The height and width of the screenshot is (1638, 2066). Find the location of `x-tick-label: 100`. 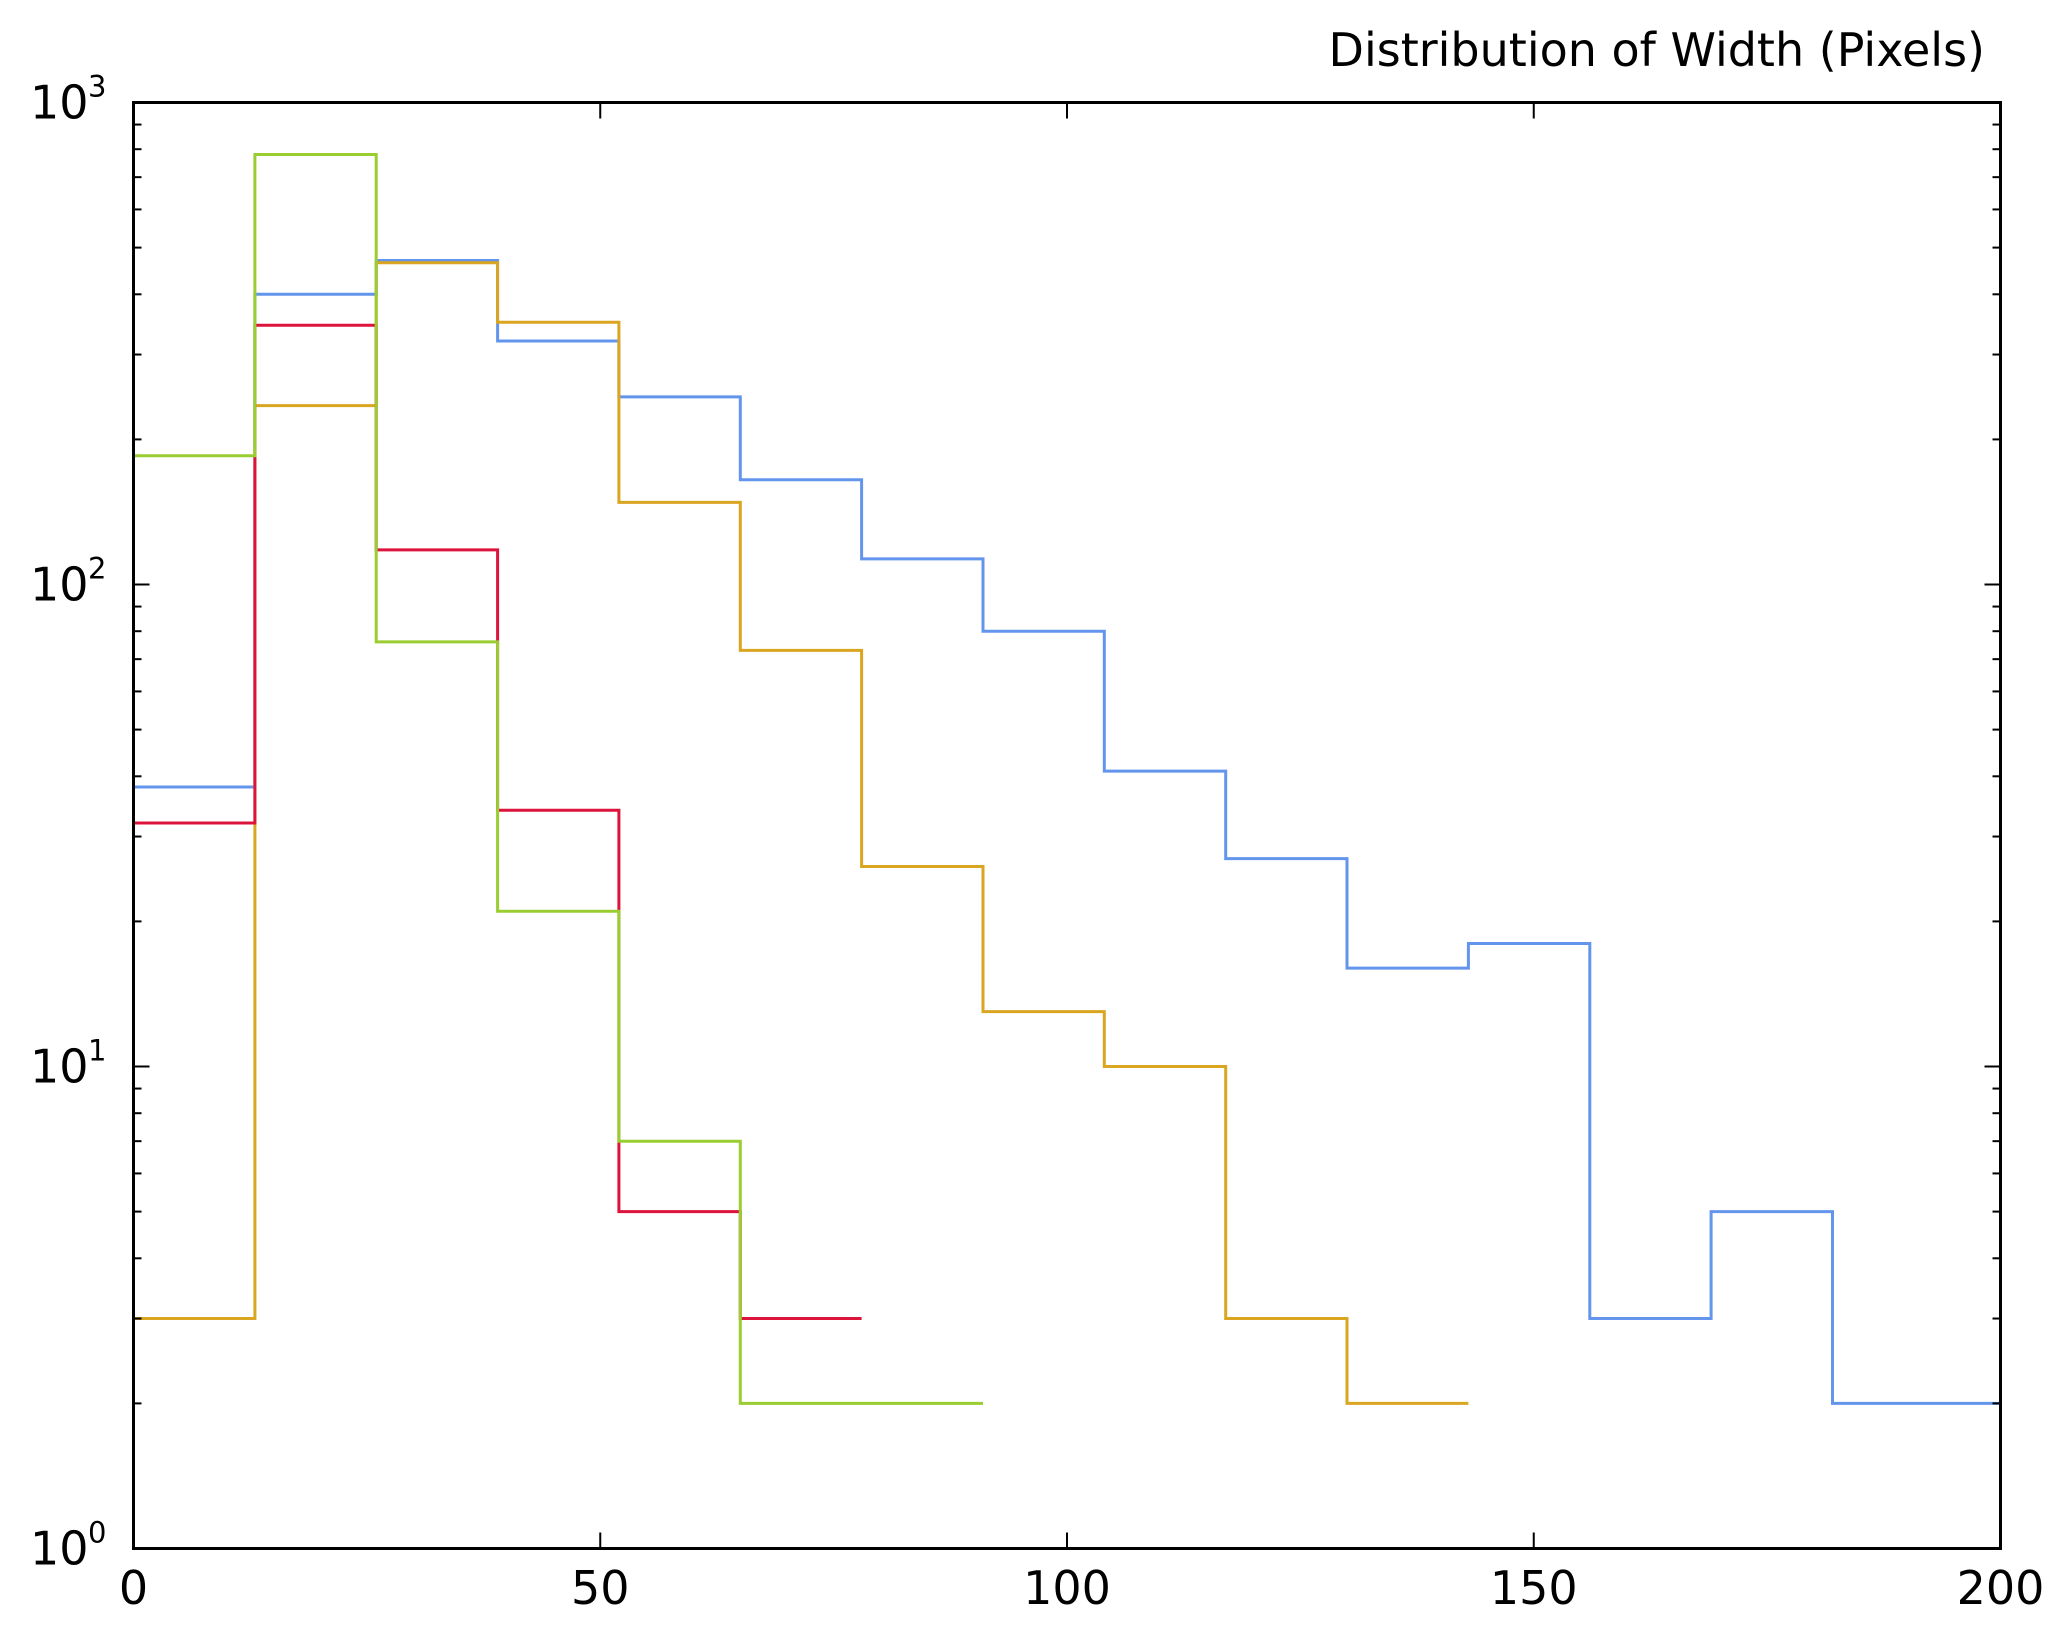

x-tick-label: 100 is located at coordinates (1067, 1588).